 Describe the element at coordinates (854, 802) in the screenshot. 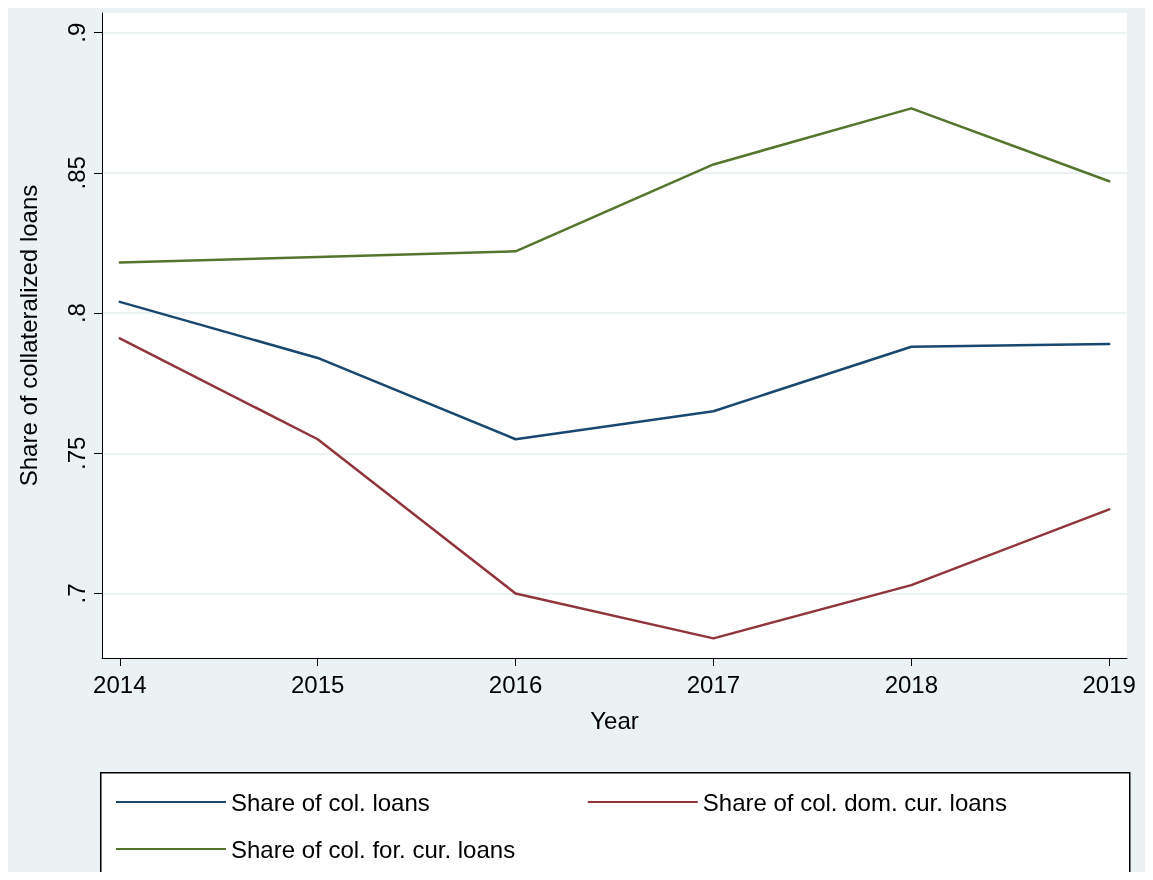

I see `legend-label: Share of col. dom. cur. loans` at that location.